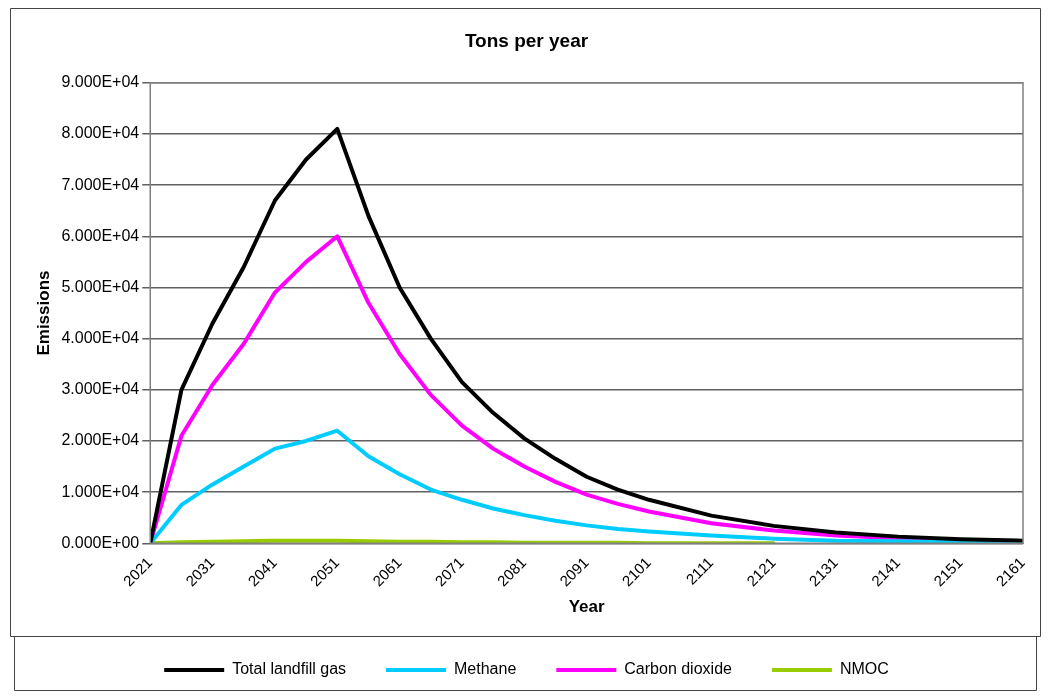  What do you see at coordinates (864, 669) in the screenshot?
I see `legend-label: NMOC` at bounding box center [864, 669].